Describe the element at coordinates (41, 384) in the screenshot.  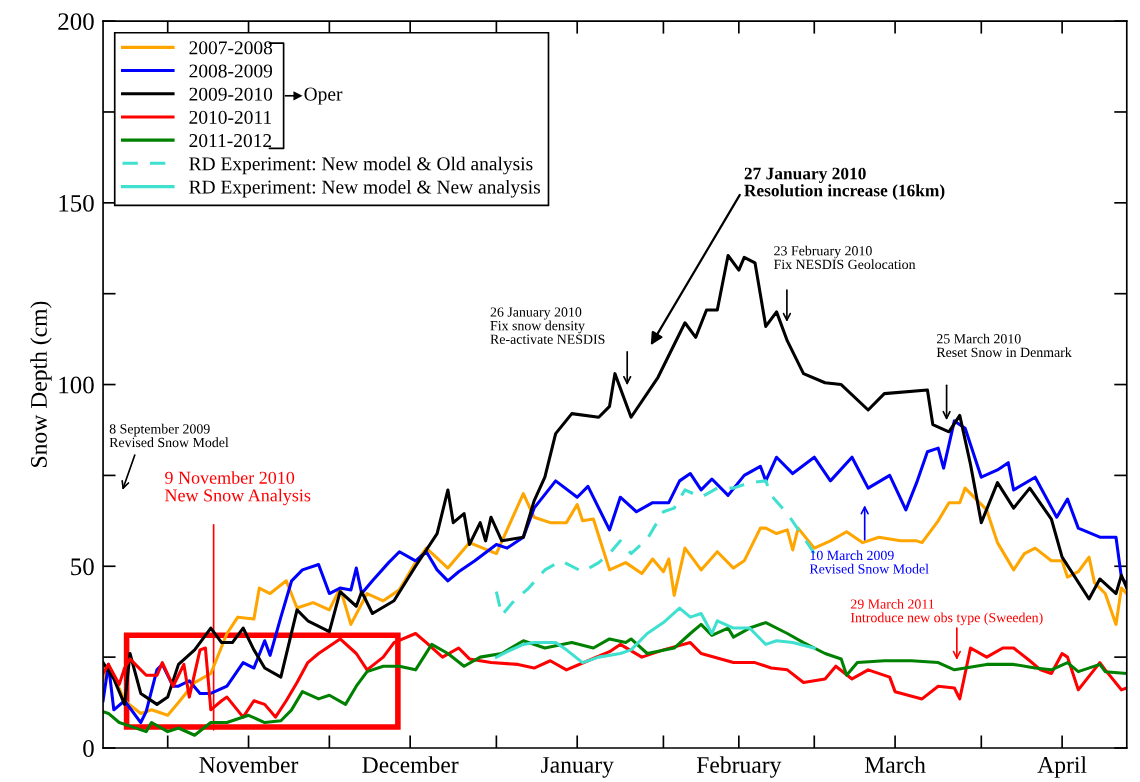
I see `y-axis-title: Snow Depth (cm)` at that location.